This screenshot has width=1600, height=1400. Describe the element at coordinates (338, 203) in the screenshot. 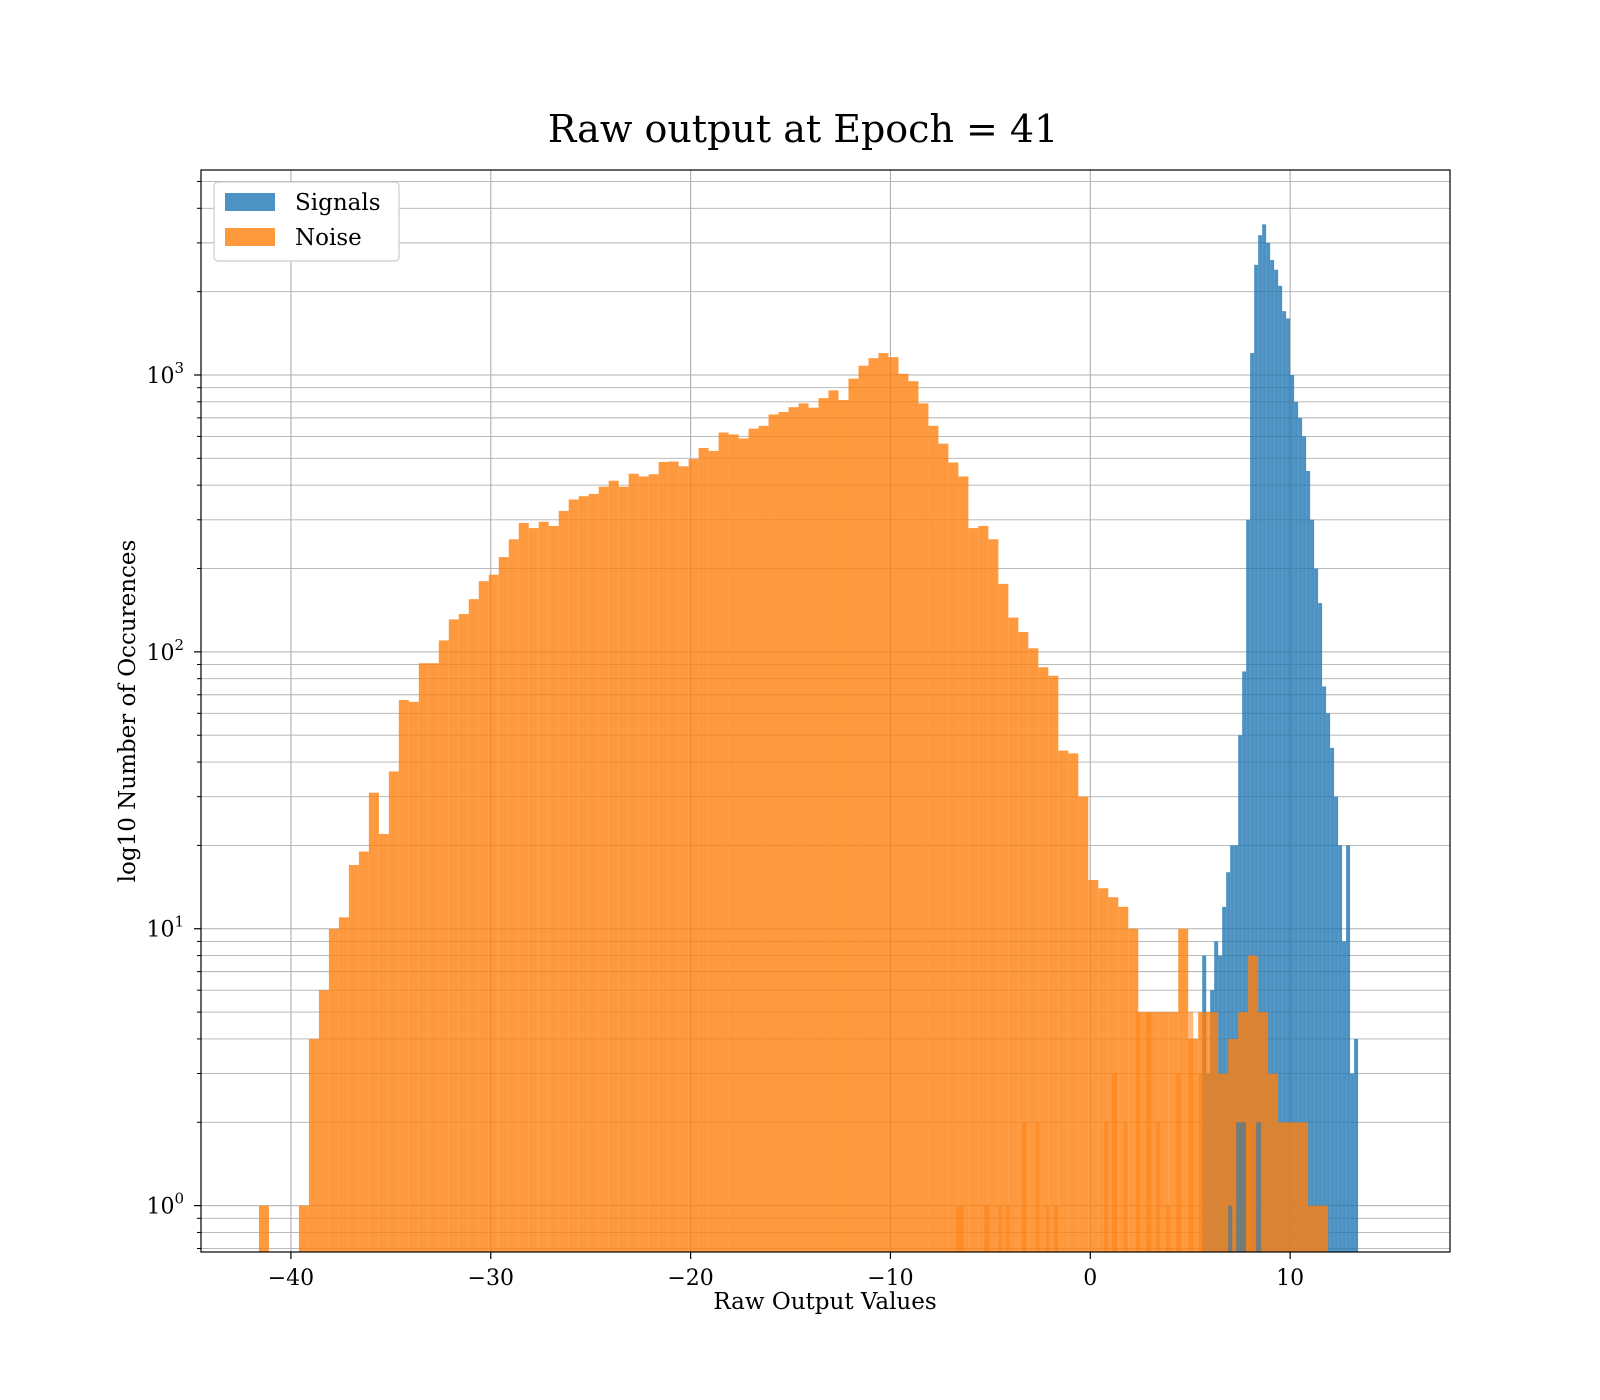

I see `legend-label-signals: Signals` at that location.